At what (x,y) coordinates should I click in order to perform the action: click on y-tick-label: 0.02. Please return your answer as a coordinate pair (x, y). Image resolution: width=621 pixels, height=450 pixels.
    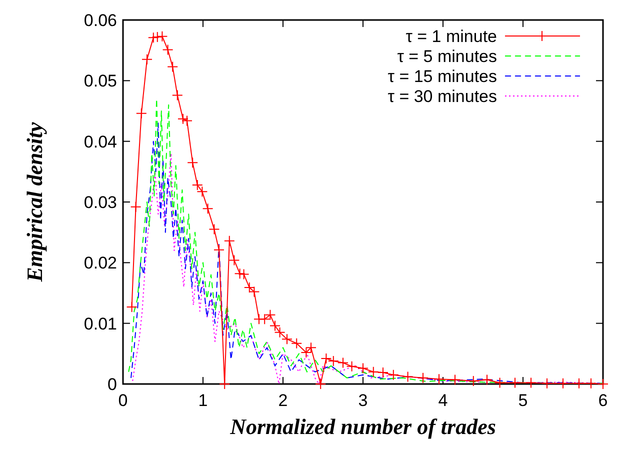
    Looking at the image, I should click on (100, 263).